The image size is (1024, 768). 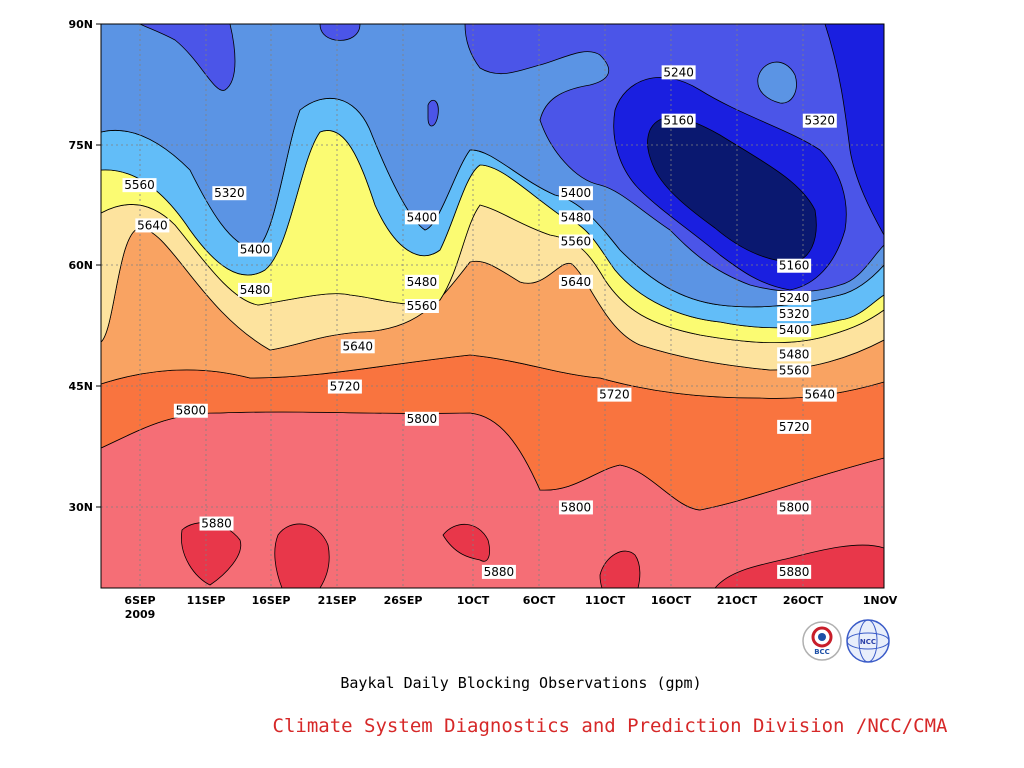 I want to click on x-tick-label: 26OCT, so click(x=803, y=600).